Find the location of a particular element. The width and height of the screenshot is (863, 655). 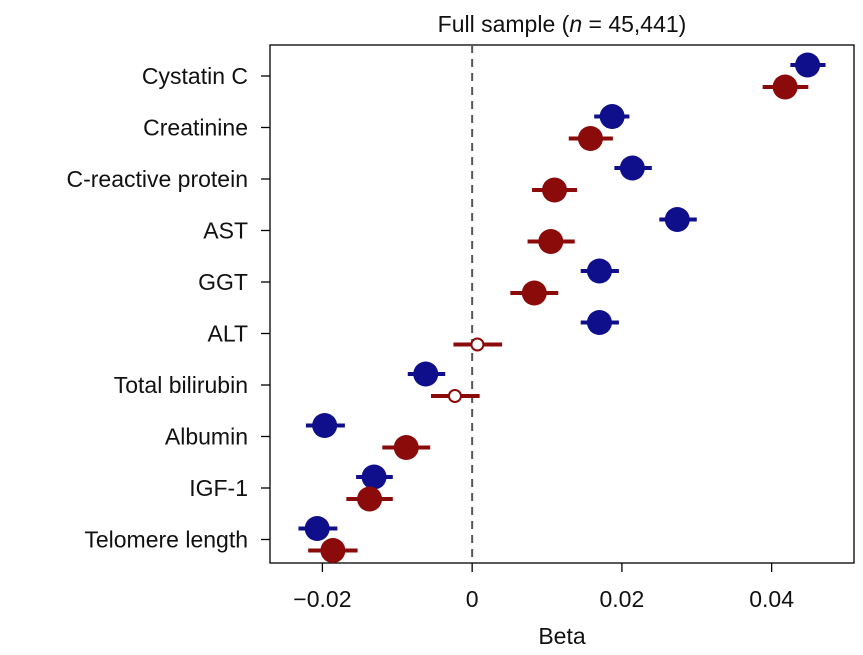

y-tick-label: IGF-1 is located at coordinates (218, 488).